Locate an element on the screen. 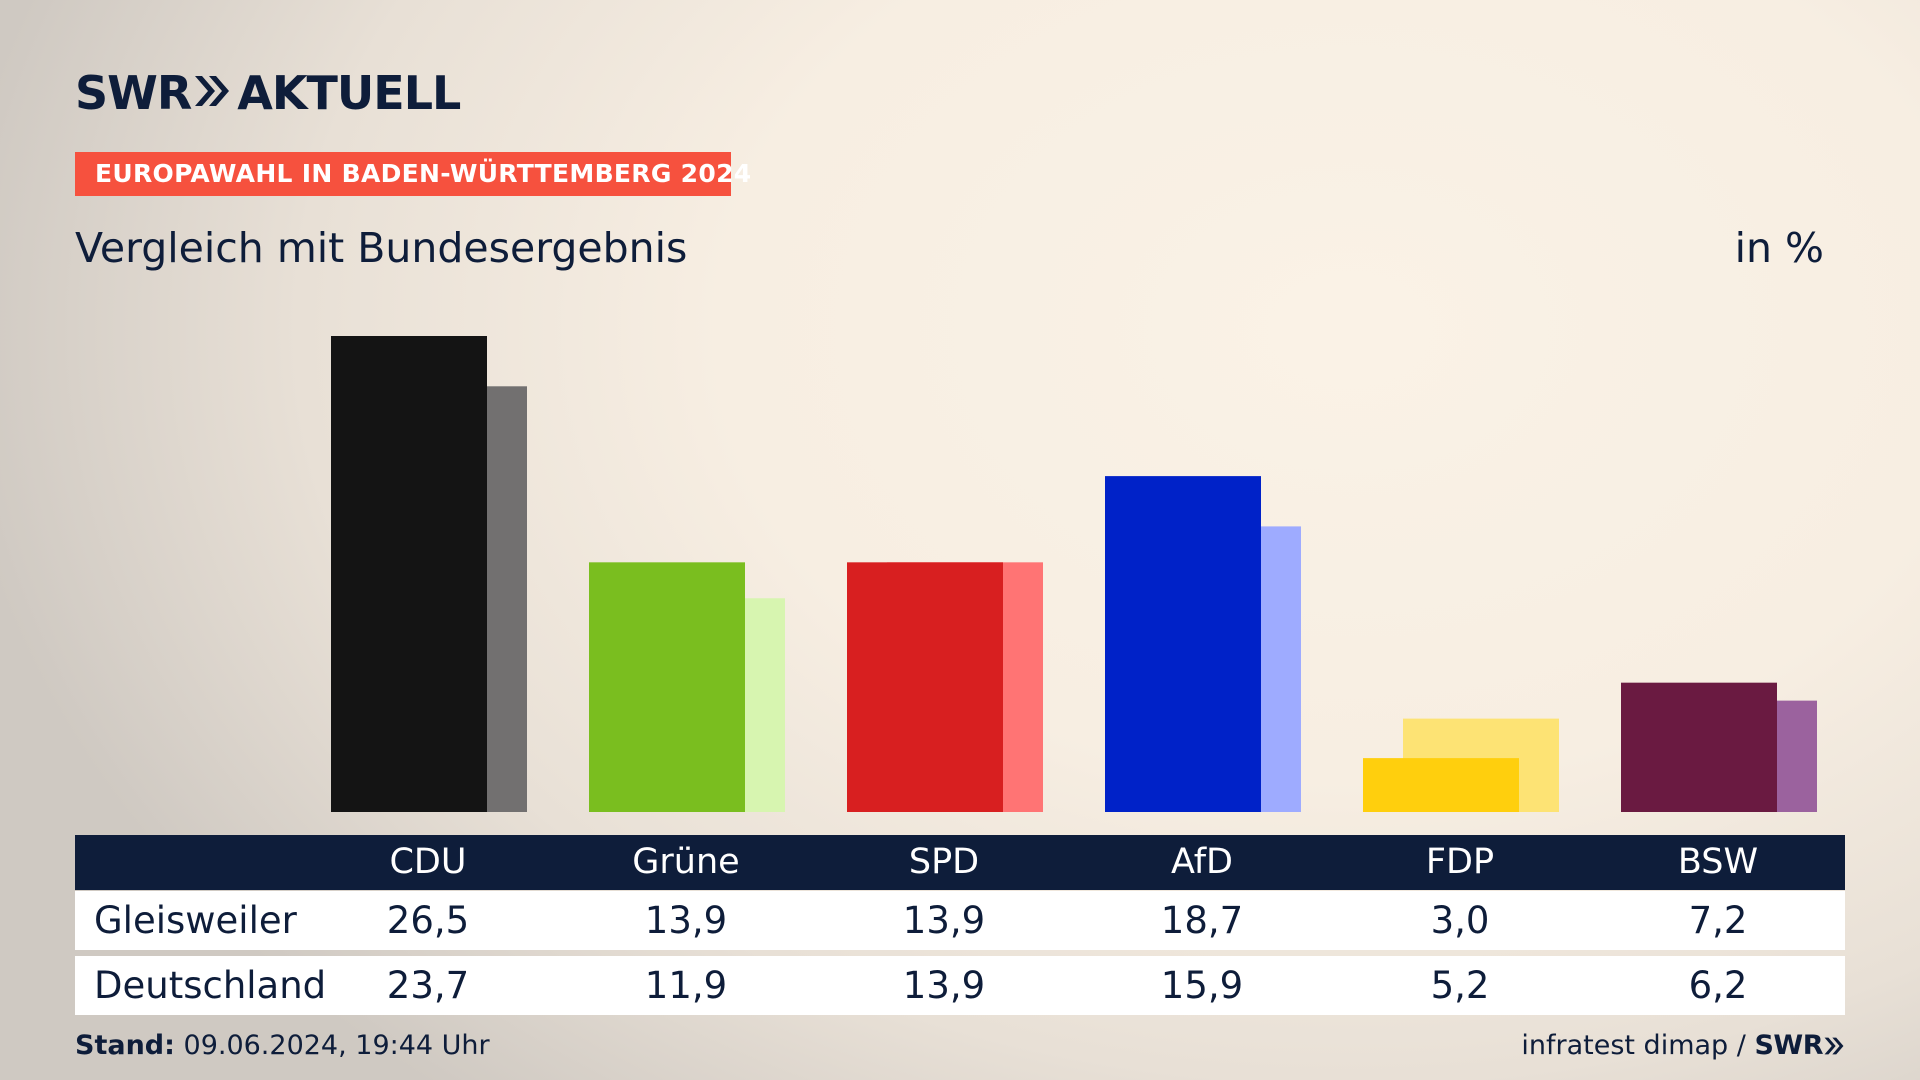 The image size is (1920, 1080). source-credit: infratest dimap / SWR is located at coordinates (1683, 1046).